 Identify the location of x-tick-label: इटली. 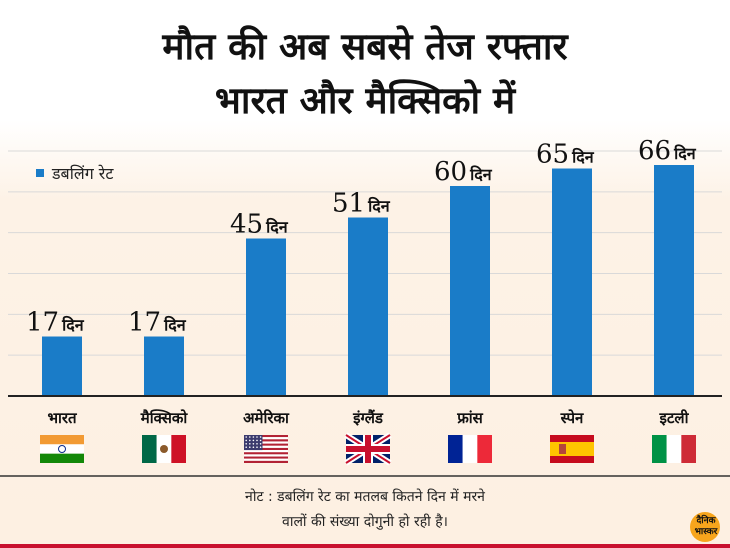
(674, 418).